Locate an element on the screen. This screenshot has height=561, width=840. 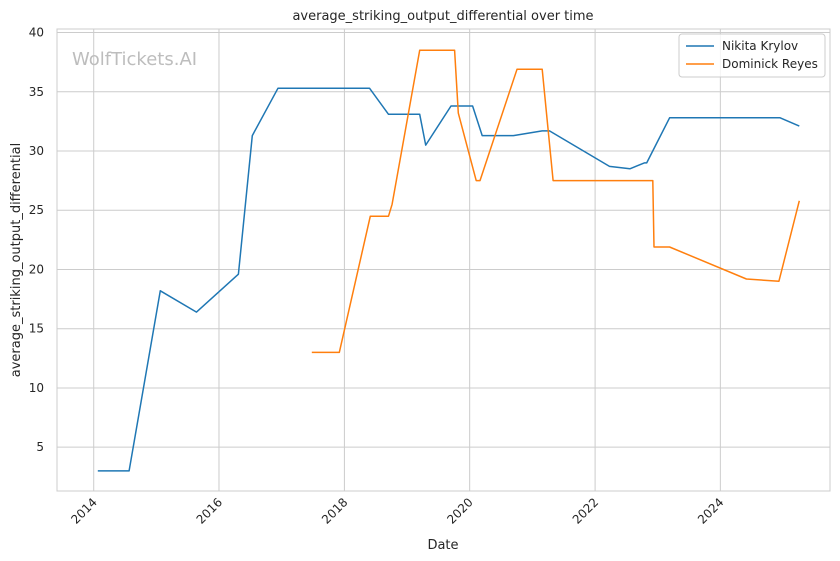
x-axis-label: Date is located at coordinates (442, 545).